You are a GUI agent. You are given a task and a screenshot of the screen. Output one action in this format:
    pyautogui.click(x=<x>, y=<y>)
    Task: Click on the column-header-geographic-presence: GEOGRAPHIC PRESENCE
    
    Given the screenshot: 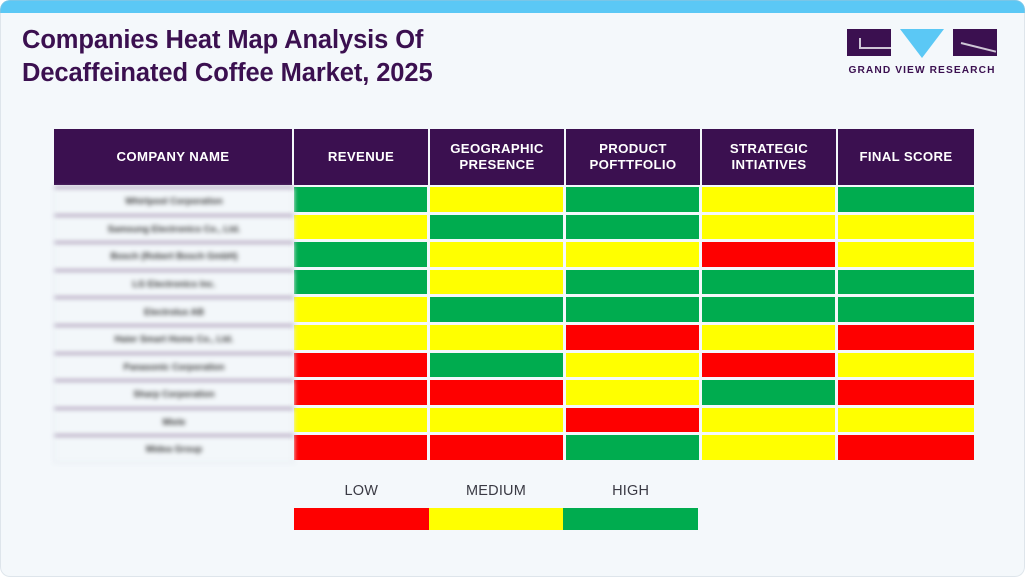 What is the action you would take?
    pyautogui.click(x=498, y=157)
    